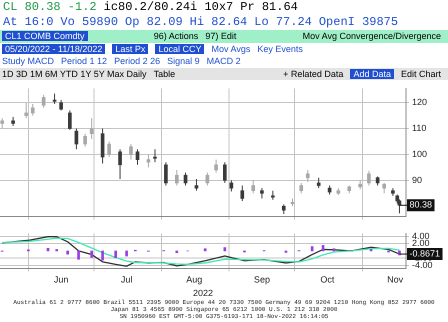 This screenshot has width=448, height=322. What do you see at coordinates (417, 179) in the screenshot?
I see `y-tick-label: 90` at bounding box center [417, 179].